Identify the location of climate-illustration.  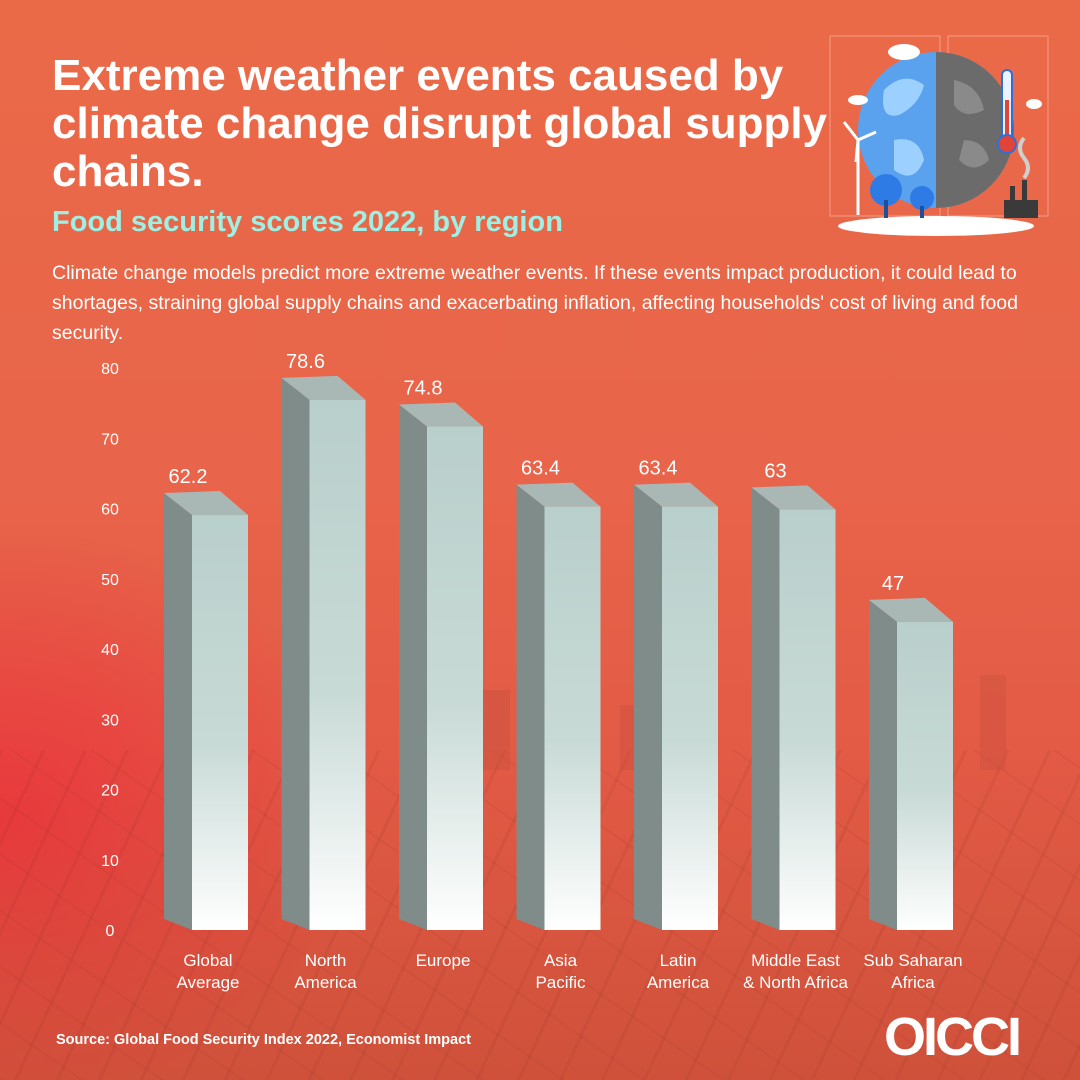
(939, 135).